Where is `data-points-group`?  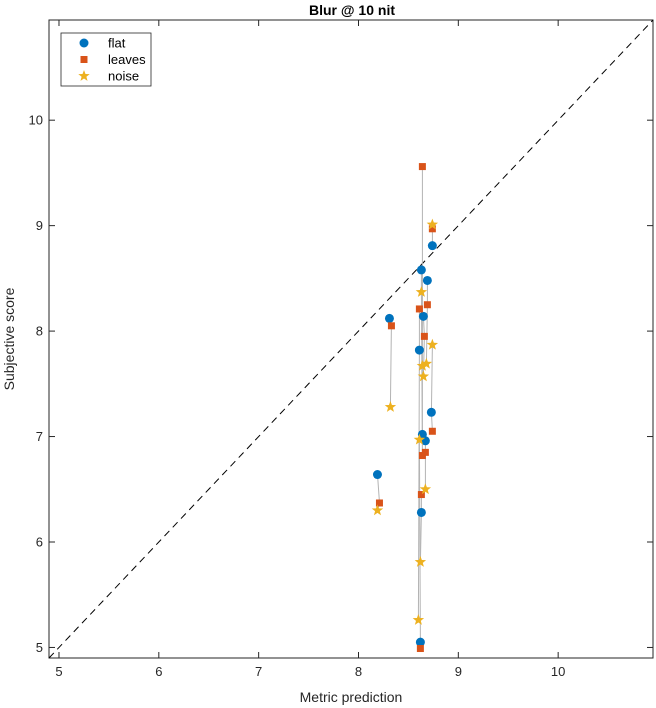 data-points-group is located at coordinates (405, 408).